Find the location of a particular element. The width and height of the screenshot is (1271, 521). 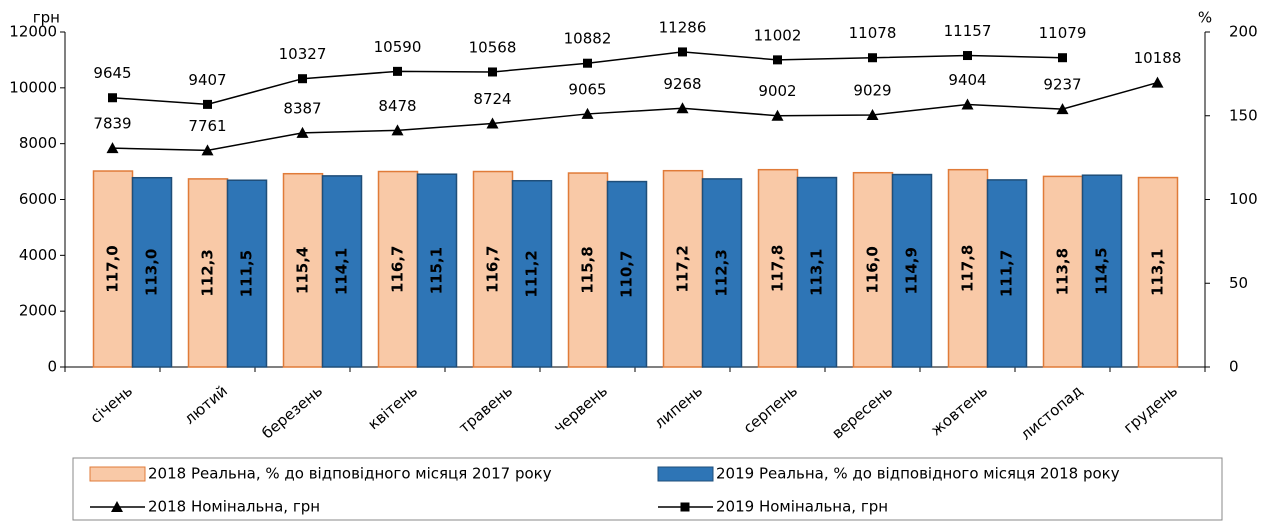

line-value-label: 9237 is located at coordinates (1062, 85).